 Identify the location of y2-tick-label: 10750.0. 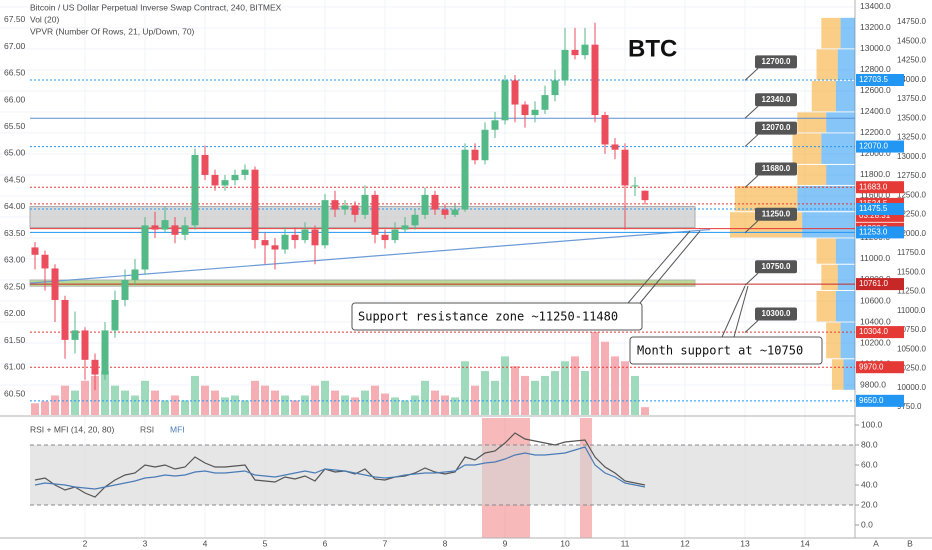
(911, 329).